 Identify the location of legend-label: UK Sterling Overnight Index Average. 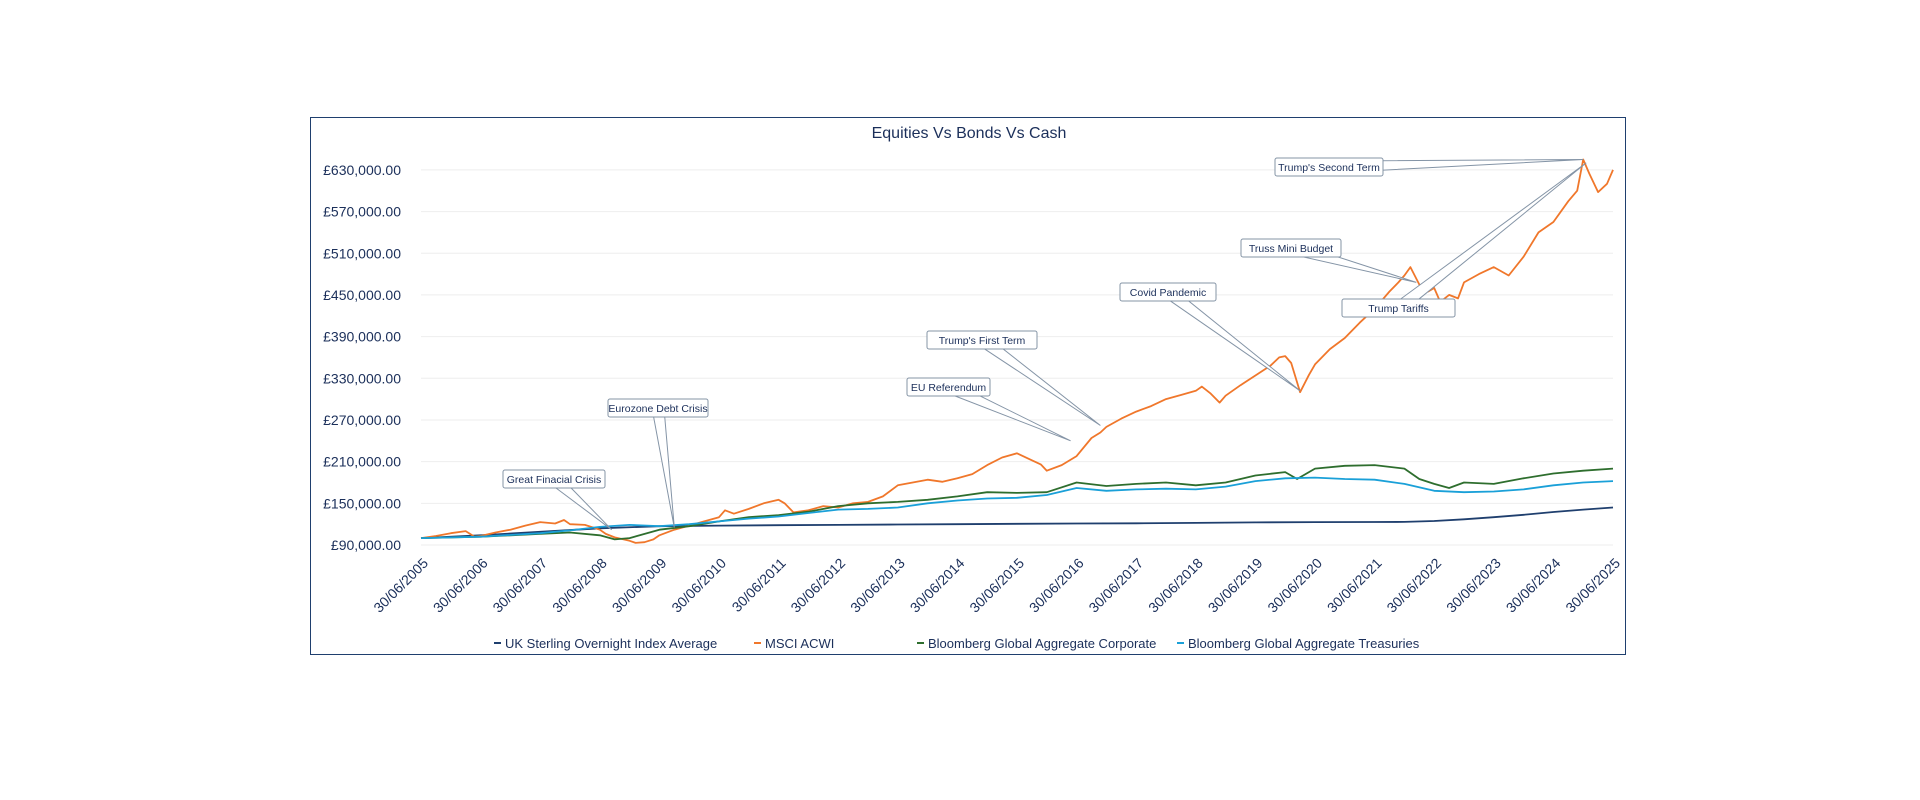
(611, 643).